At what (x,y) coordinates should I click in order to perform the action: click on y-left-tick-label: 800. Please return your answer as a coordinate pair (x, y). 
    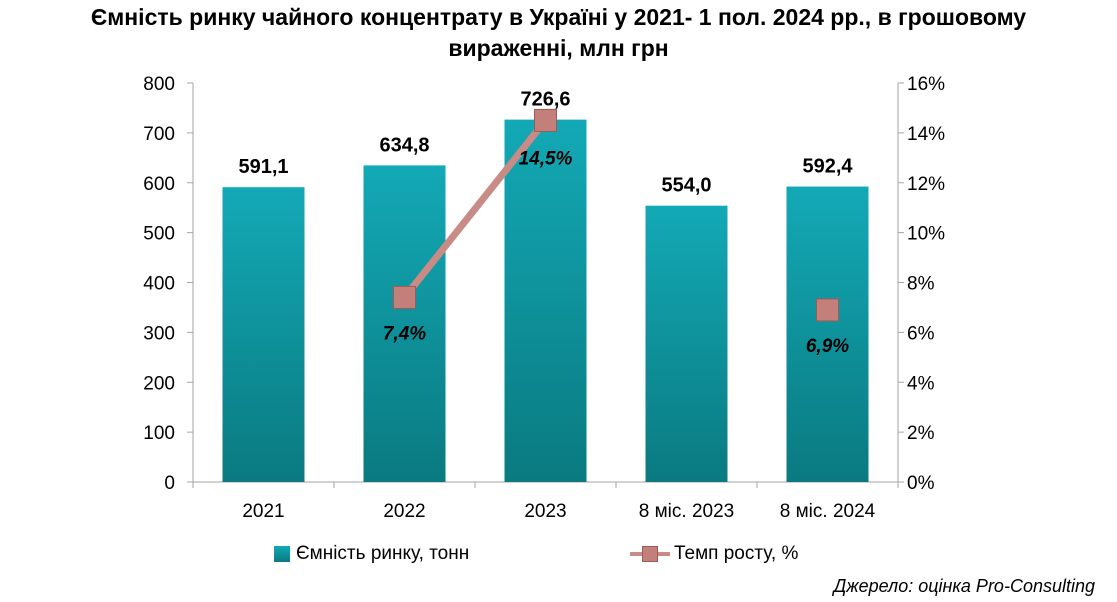
    Looking at the image, I should click on (159, 84).